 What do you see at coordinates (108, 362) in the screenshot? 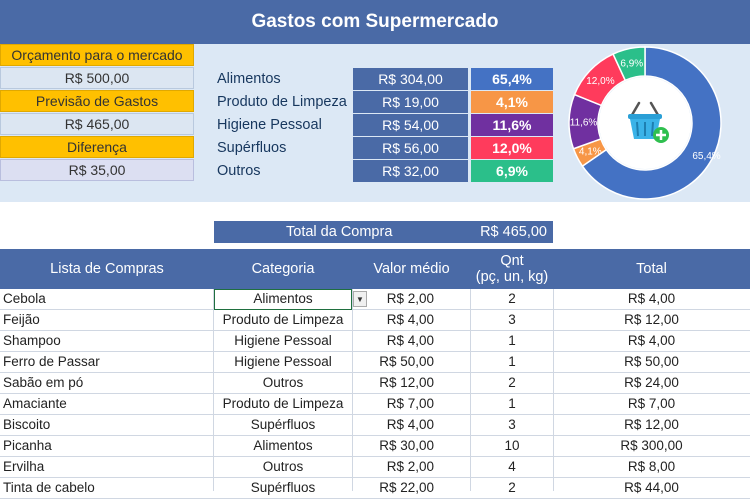
I see `item-cell: Ferro de Passar` at bounding box center [108, 362].